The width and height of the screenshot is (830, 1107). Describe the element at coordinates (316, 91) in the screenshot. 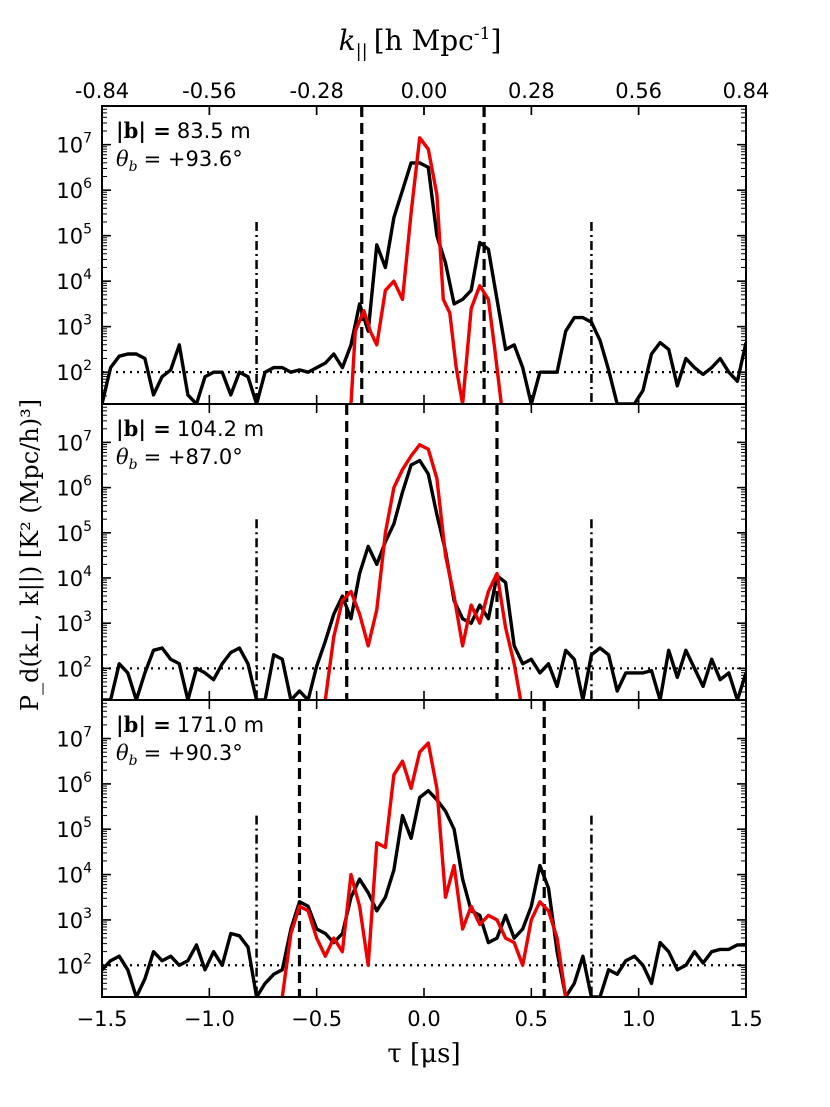

I see `k-tick-label: -0.28` at that location.